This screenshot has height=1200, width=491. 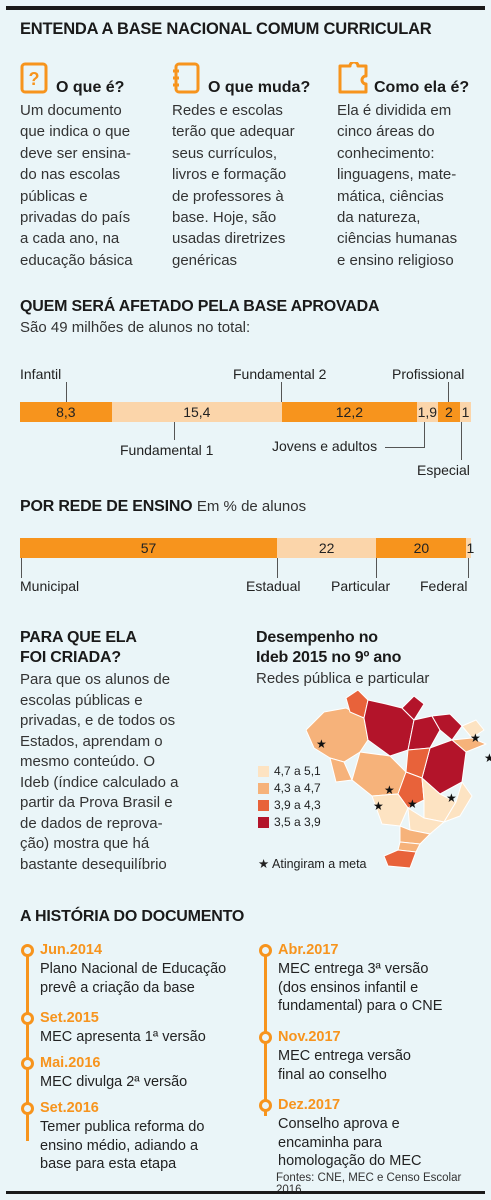 I want to click on puzzle-icon, so click(x=353, y=78).